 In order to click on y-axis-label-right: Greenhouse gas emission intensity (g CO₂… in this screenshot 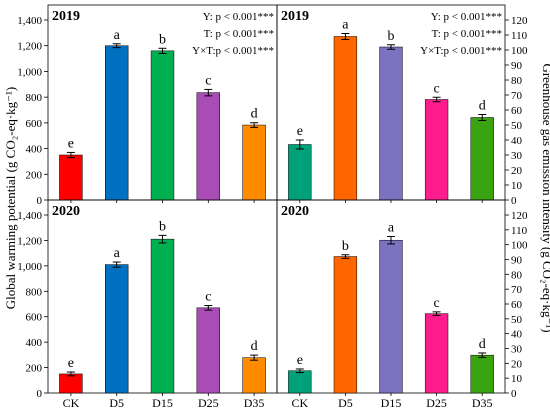, I will do `click(545, 197)`.